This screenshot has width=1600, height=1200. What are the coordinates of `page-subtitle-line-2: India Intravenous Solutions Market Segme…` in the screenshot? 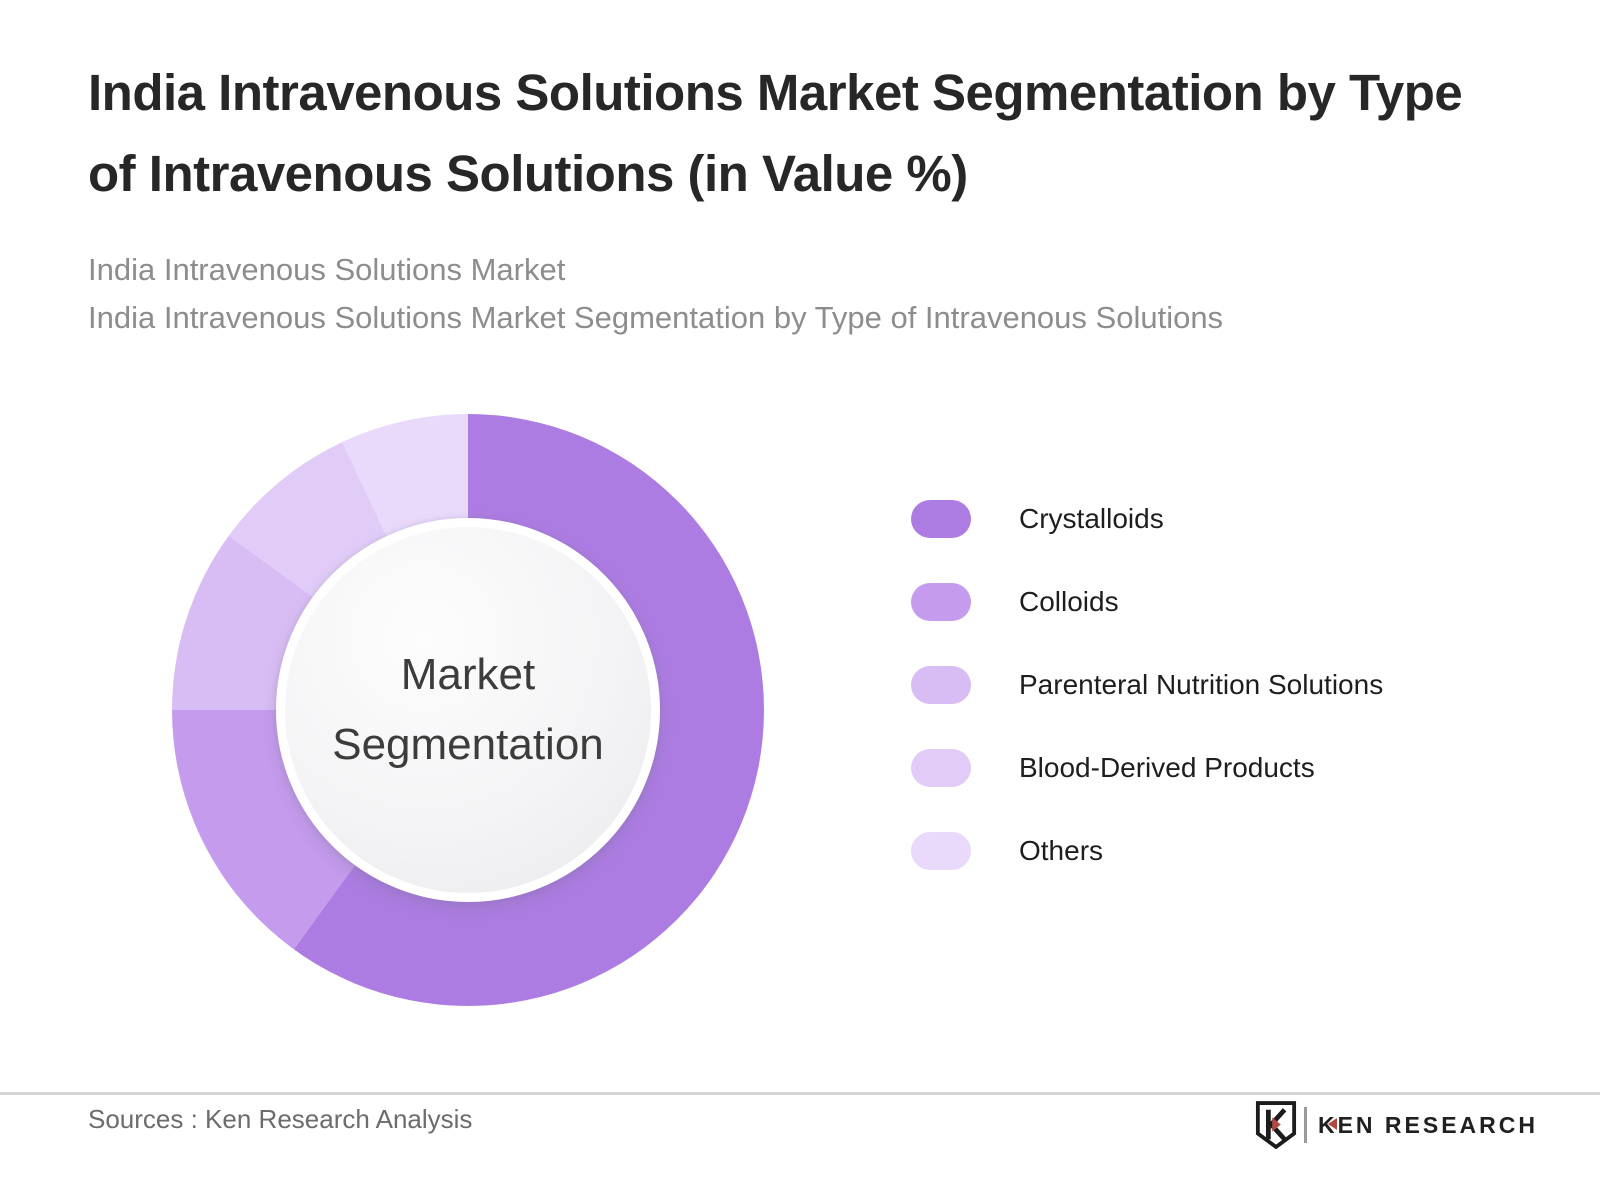 It's located at (656, 317).